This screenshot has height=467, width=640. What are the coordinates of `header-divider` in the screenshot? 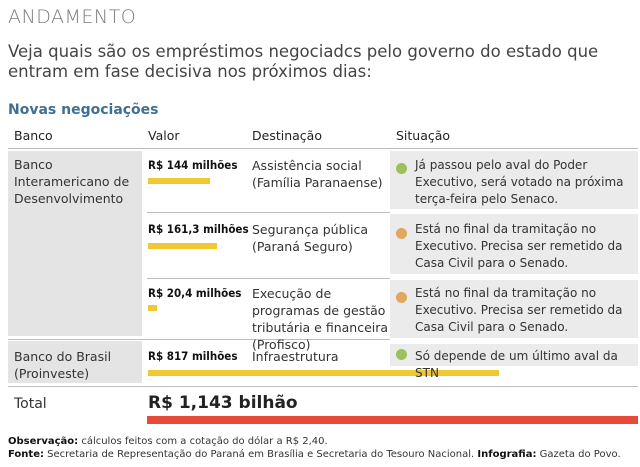 It's located at (323, 148).